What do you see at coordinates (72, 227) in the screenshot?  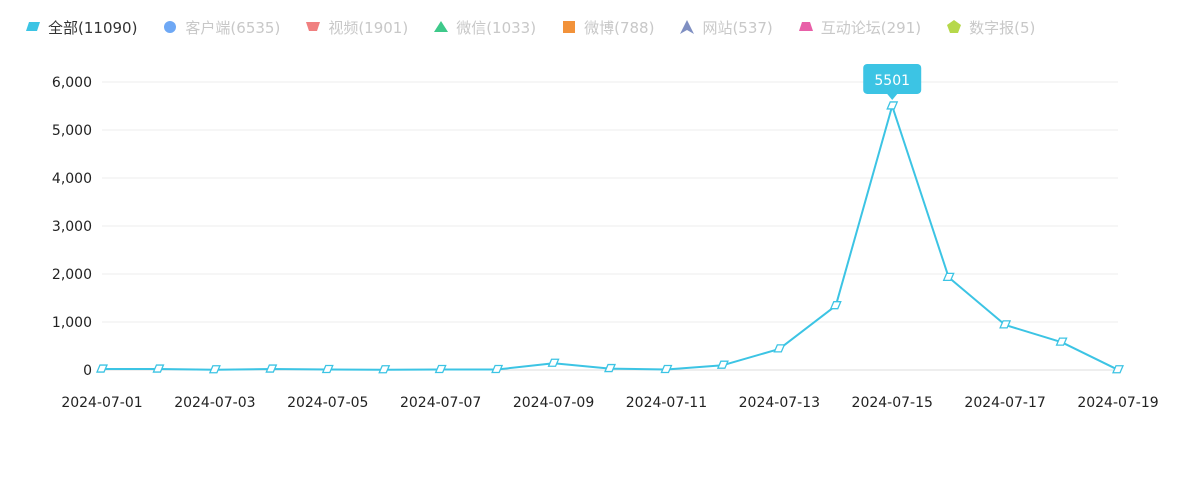 I see `y-tick-label: 3,000` at bounding box center [72, 227].